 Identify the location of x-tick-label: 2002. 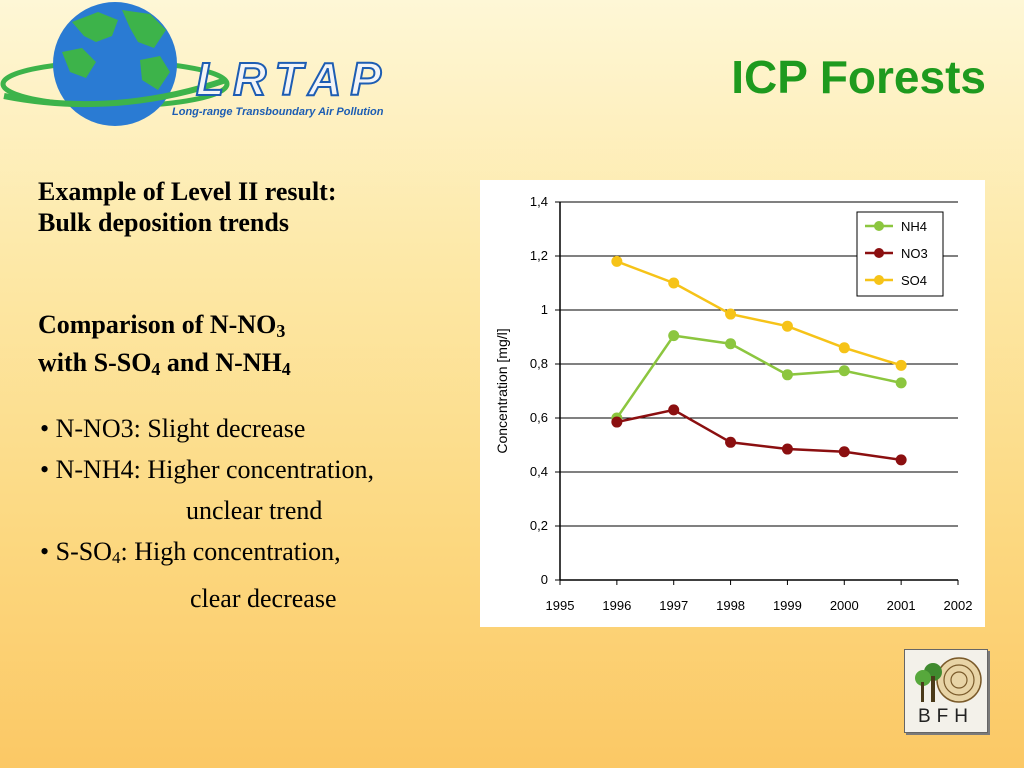
(958, 605).